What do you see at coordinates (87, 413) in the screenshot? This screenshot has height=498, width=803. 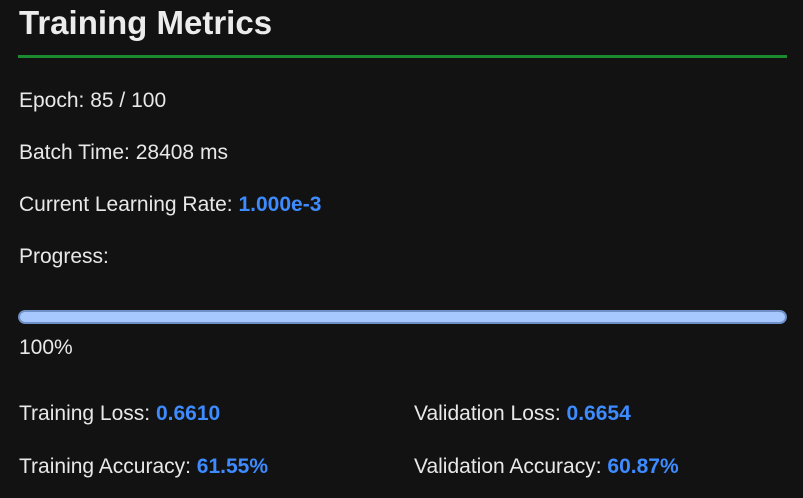 I see `training-loss-label: Training Loss:` at bounding box center [87, 413].